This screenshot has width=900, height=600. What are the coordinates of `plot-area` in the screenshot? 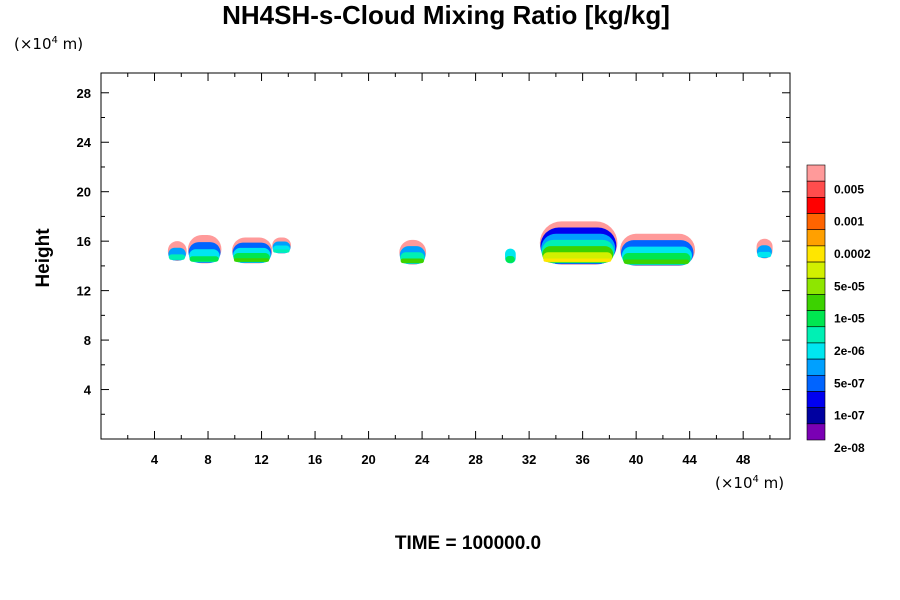 It's located at (470, 243).